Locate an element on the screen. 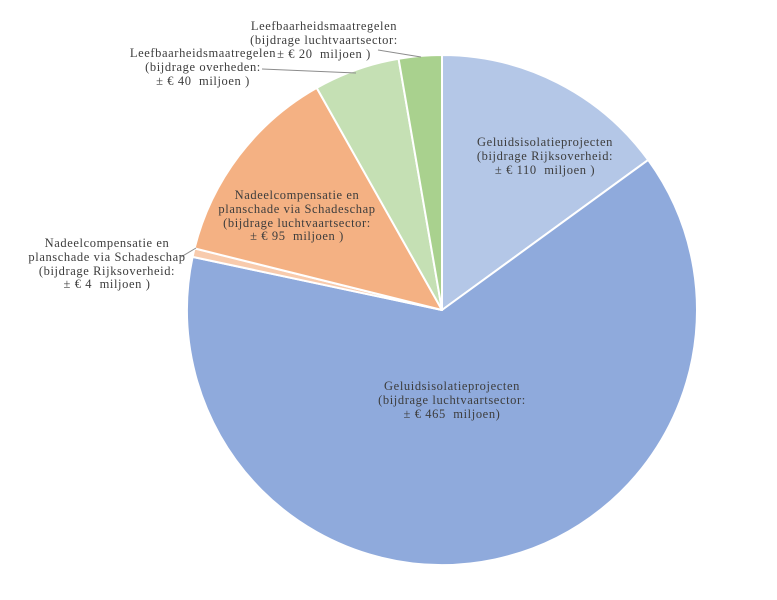 The width and height of the screenshot is (777, 600). pie-slice-leefbaarheid-luchtvaartsector is located at coordinates (420, 182).